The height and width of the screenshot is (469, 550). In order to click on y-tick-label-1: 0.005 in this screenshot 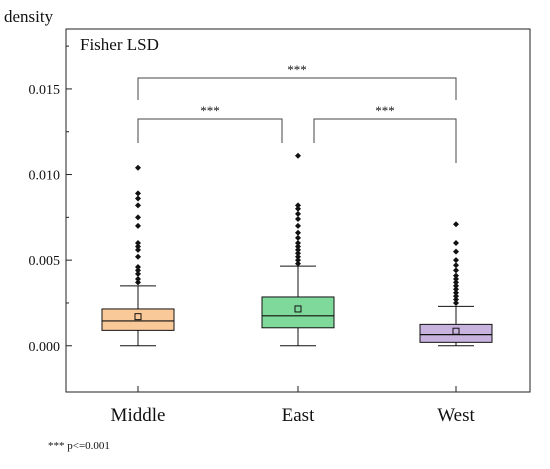, I will do `click(45, 261)`.